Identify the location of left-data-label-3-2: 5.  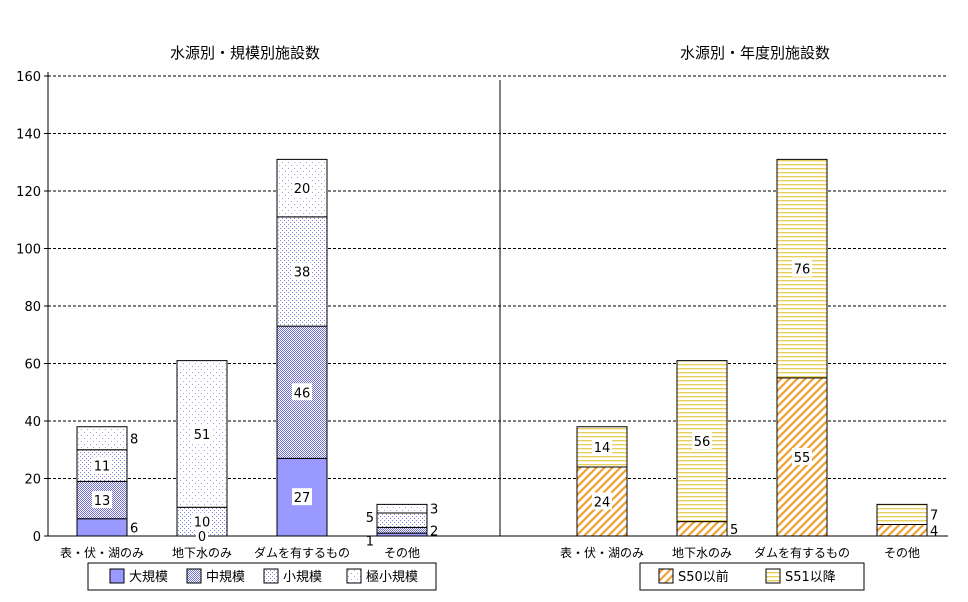
(370, 518).